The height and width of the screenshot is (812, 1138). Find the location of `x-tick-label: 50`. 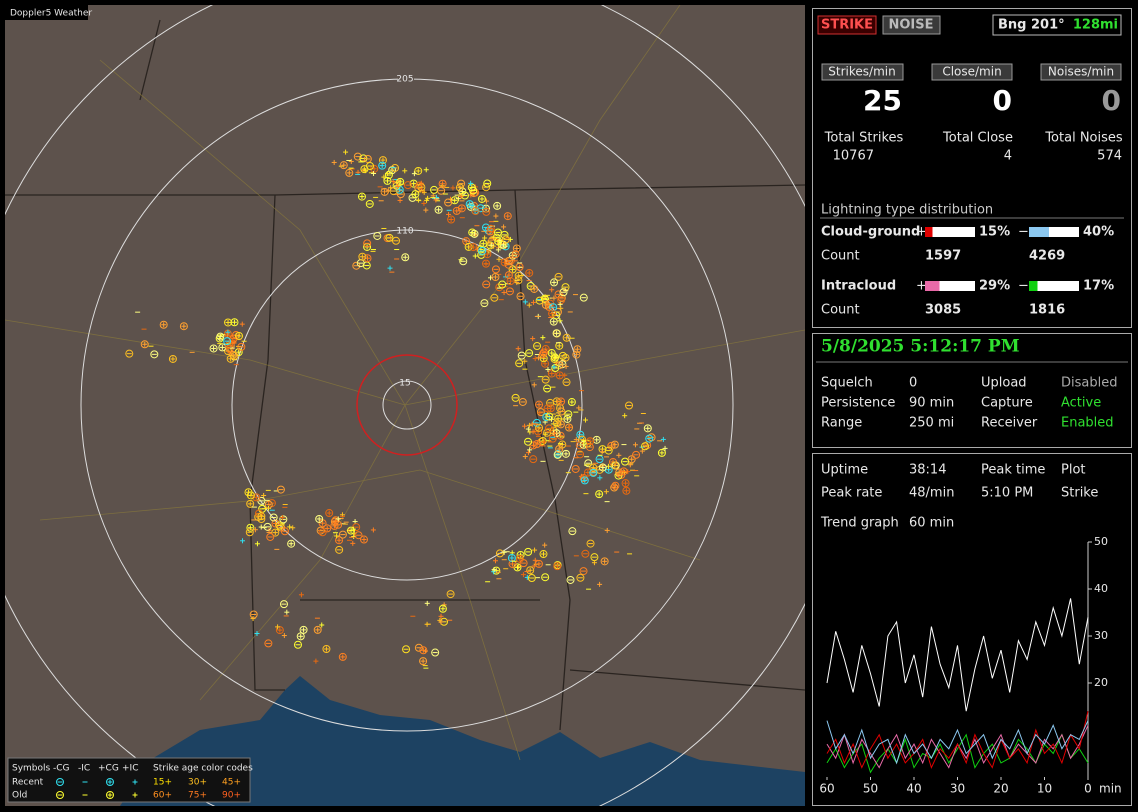

x-tick-label: 50 is located at coordinates (870, 789).